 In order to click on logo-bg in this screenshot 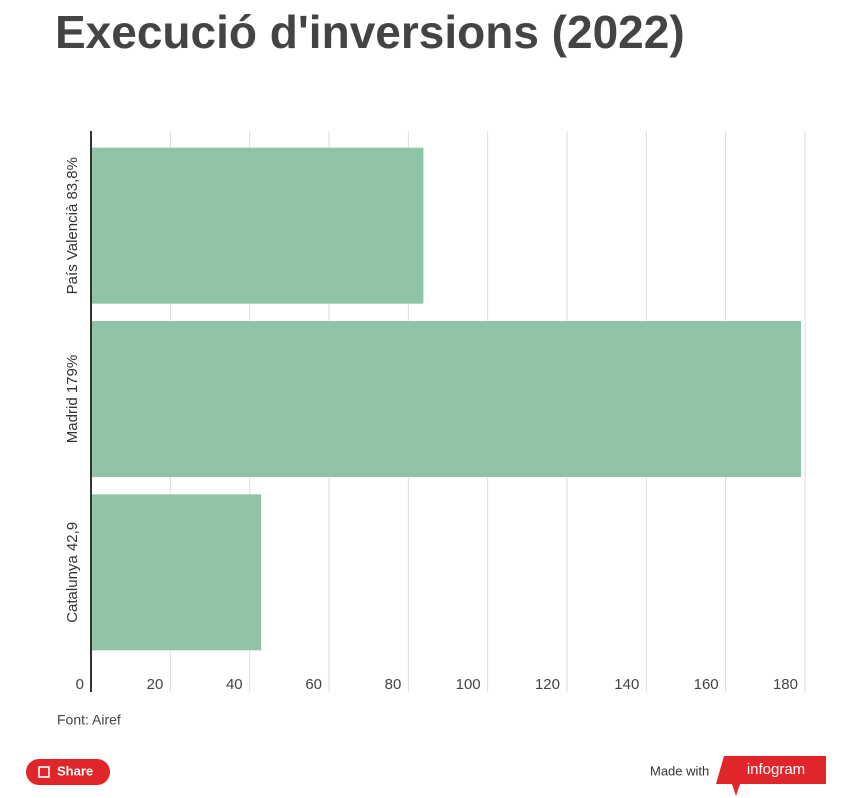, I will do `click(771, 776)`.